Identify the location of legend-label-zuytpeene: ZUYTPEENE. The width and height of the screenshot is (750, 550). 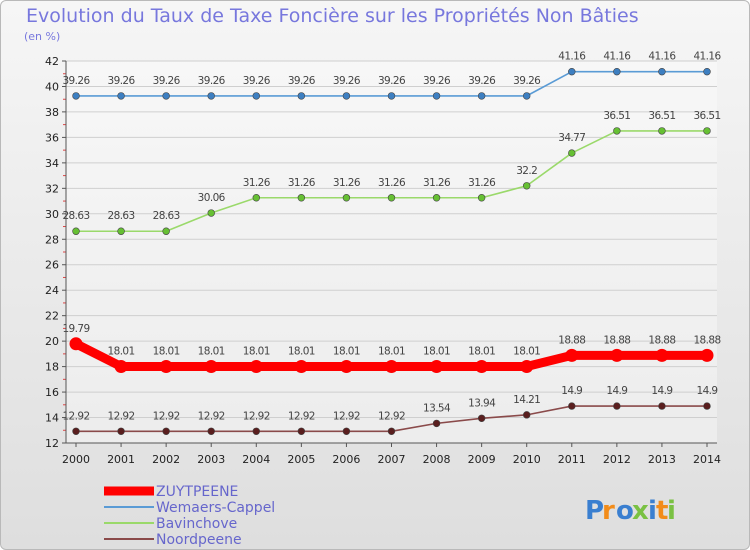
(197, 492).